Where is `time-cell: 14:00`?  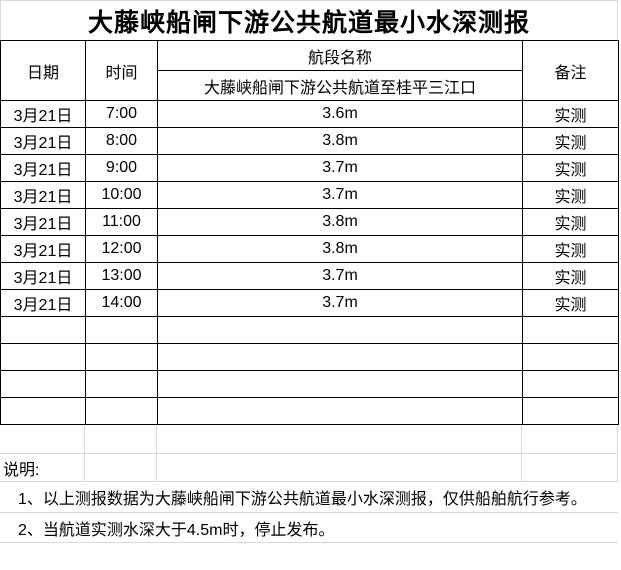 time-cell: 14:00 is located at coordinates (121, 303).